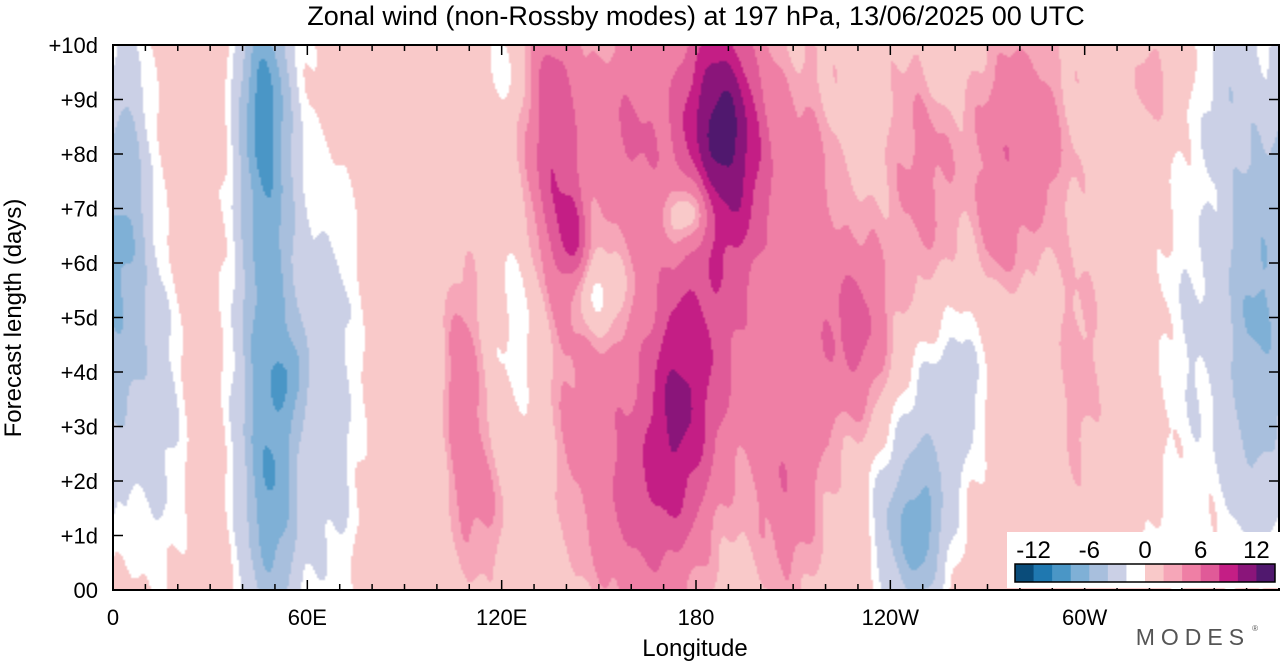 The image size is (1280, 664). Describe the element at coordinates (79, 372) in the screenshot. I see `y-tick-label: +4d` at that location.